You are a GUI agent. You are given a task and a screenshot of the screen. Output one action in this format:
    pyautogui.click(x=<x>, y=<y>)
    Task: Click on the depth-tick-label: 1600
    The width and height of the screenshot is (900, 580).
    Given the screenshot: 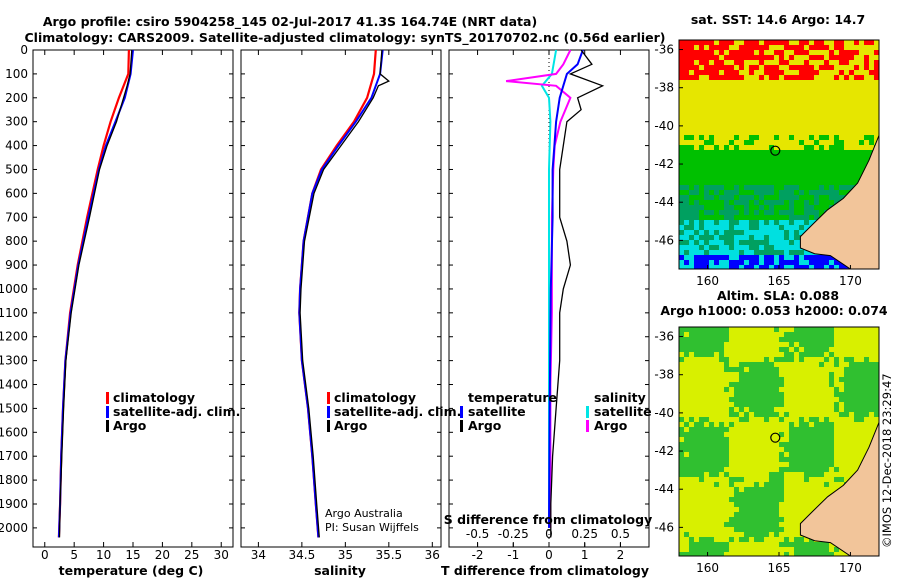 What is the action you would take?
    pyautogui.click(x=14, y=432)
    